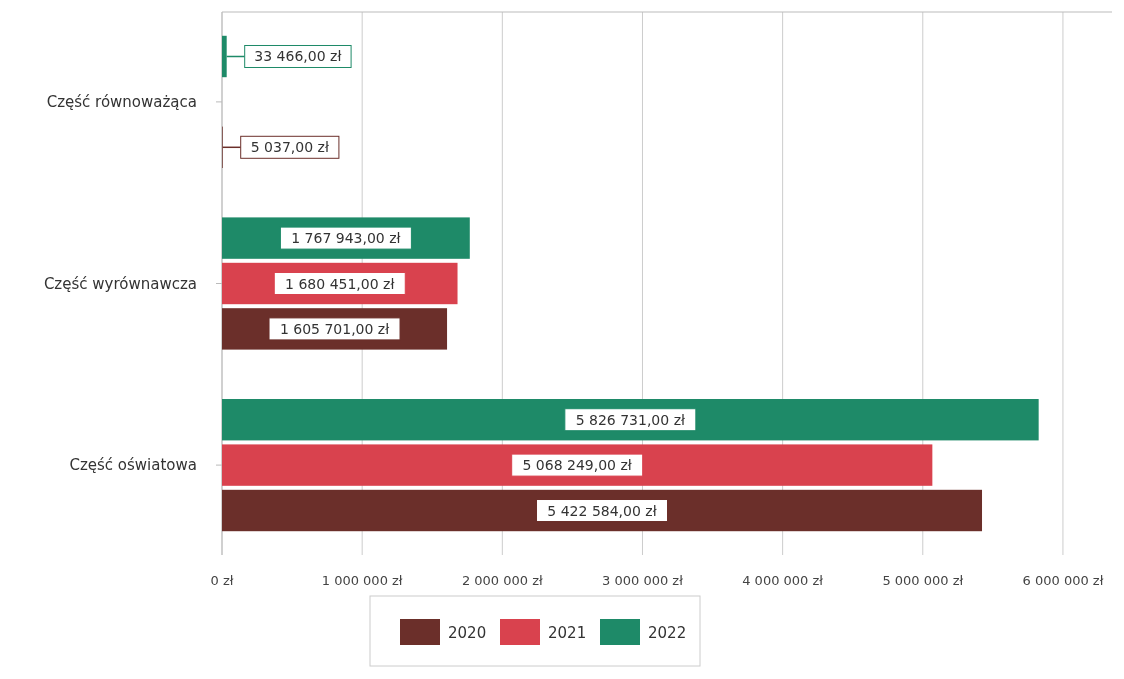 This screenshot has width=1124, height=679. What do you see at coordinates (334, 328) in the screenshot?
I see `data-label: 1 605 701,00 zł` at bounding box center [334, 328].